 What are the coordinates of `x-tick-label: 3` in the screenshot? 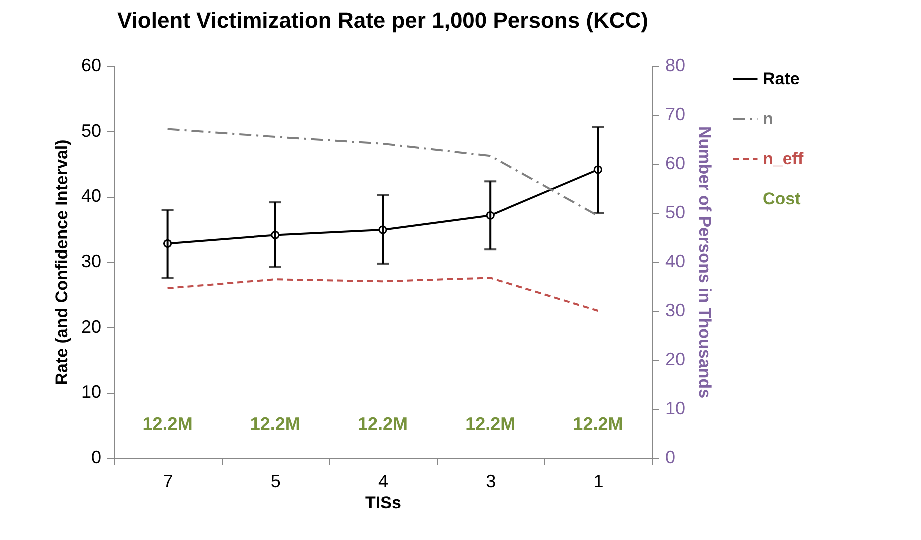 It's located at (491, 482).